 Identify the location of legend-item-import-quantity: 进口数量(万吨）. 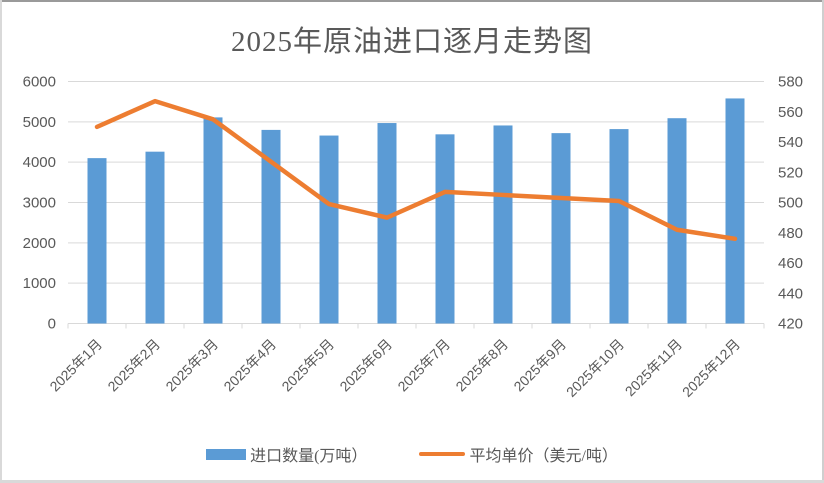
(286, 454).